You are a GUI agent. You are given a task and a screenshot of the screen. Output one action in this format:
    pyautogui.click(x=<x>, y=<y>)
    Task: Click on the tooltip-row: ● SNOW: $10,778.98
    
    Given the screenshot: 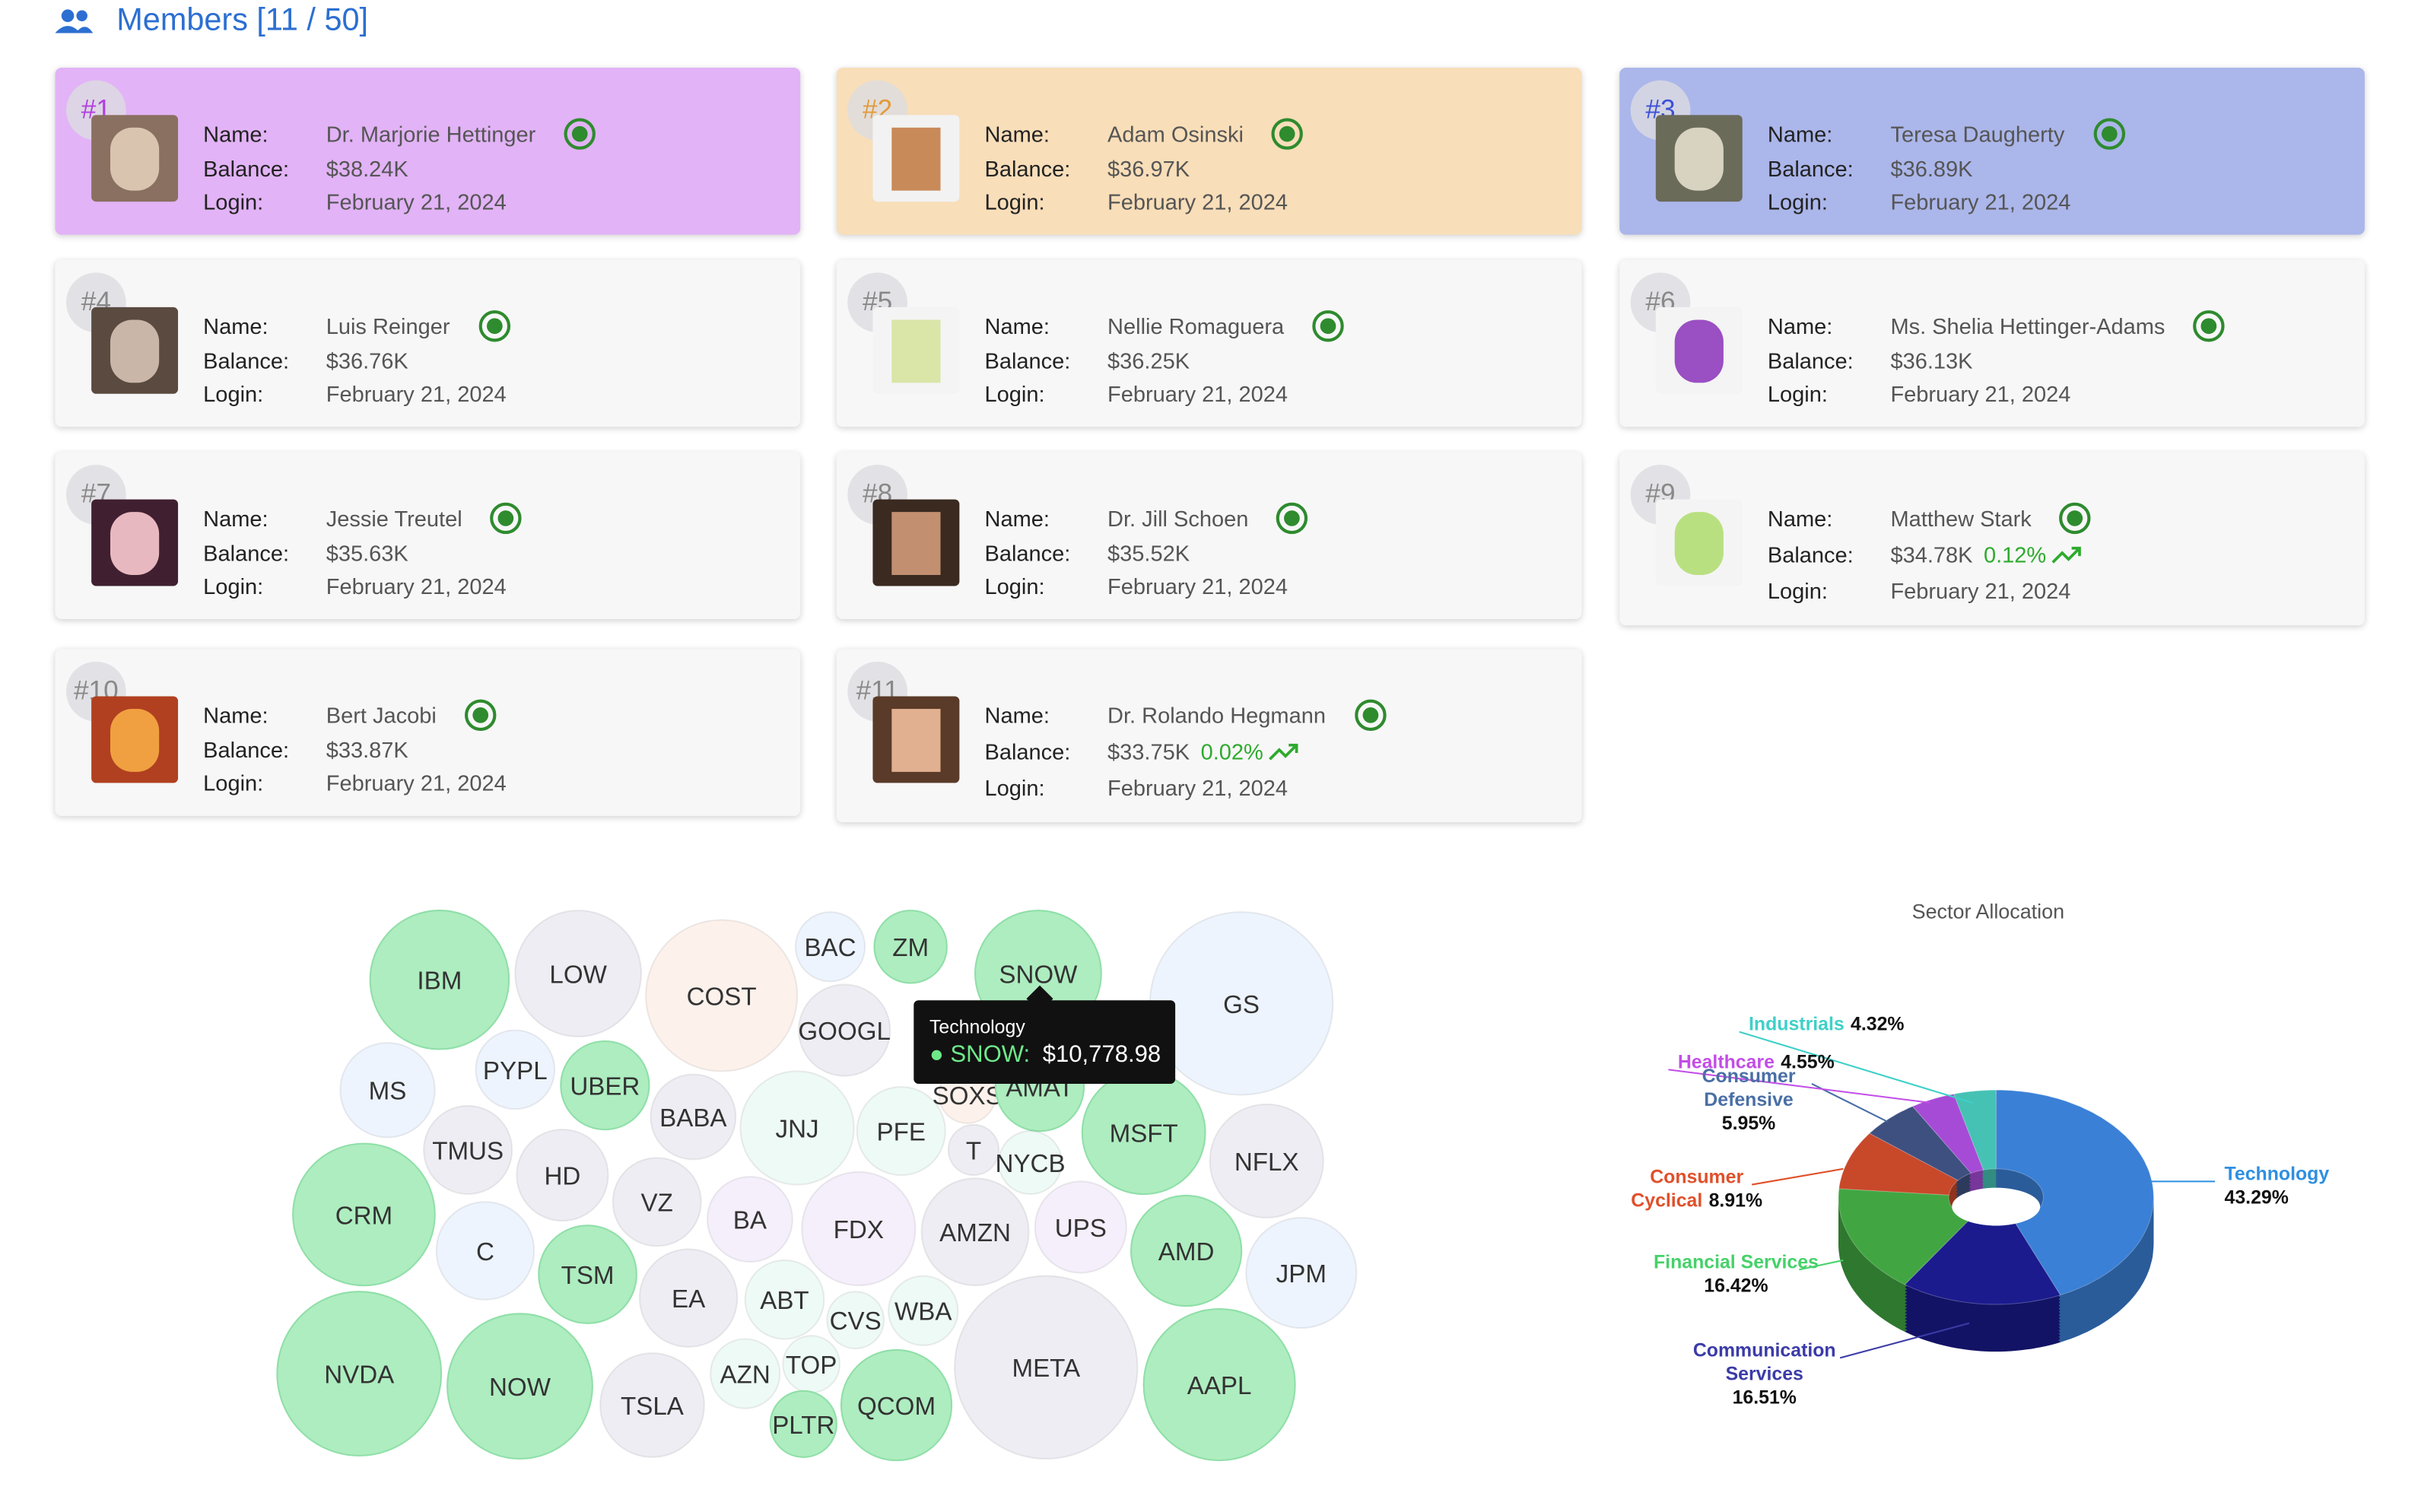 What is the action you would take?
    pyautogui.click(x=1045, y=1055)
    